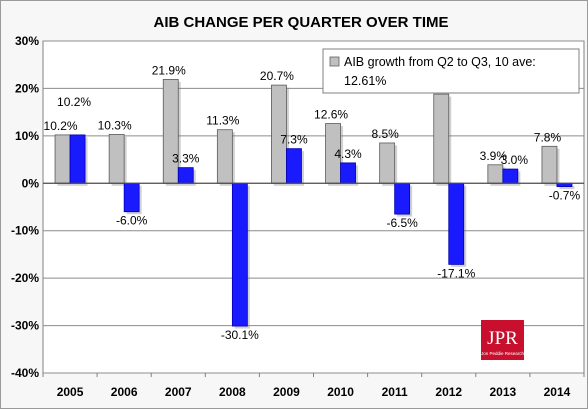 The image size is (588, 409). What do you see at coordinates (61, 126) in the screenshot?
I see `data-label-aib-growth: 10.2%` at bounding box center [61, 126].